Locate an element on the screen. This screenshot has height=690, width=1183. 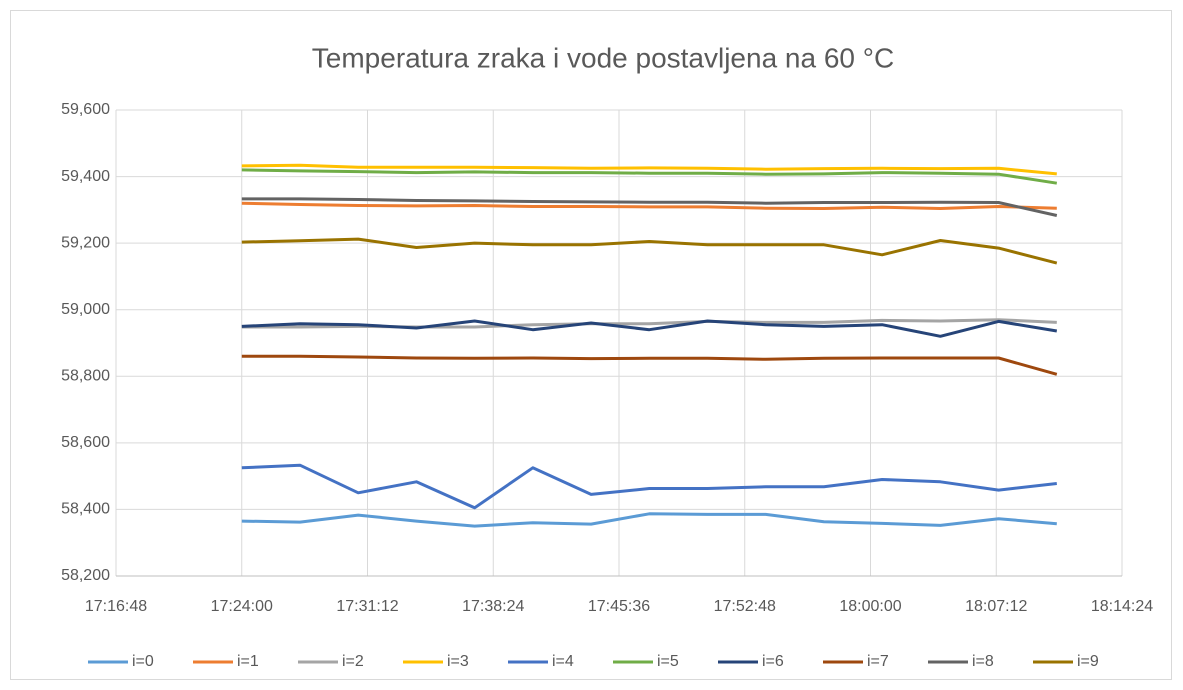
legend-label: i=3 is located at coordinates (458, 661).